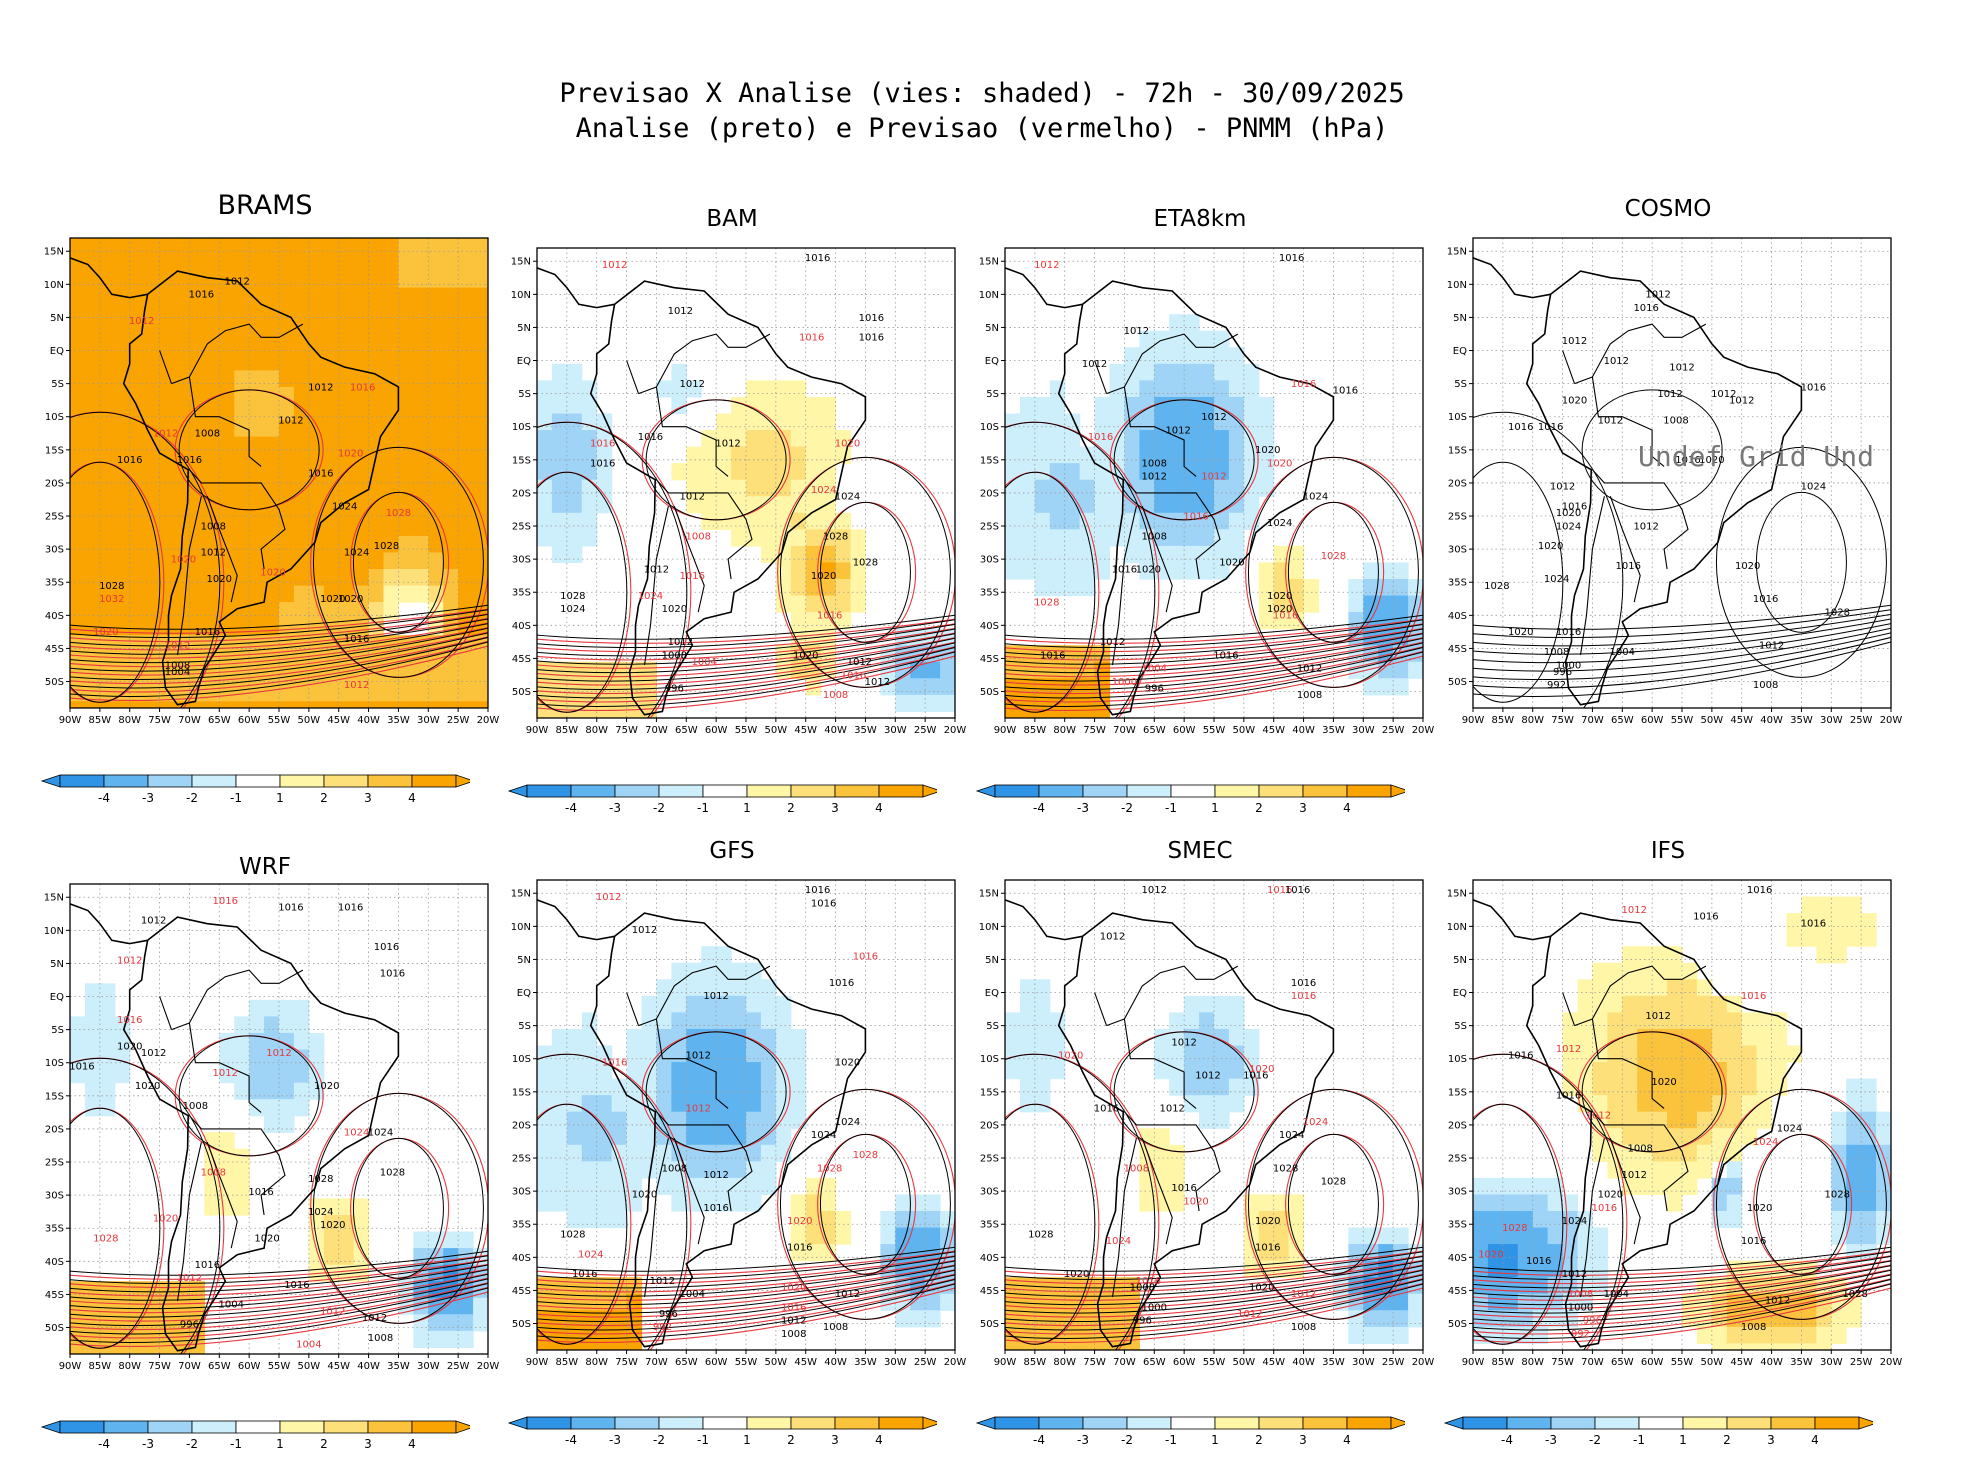 Image resolution: width=1964 pixels, height=1462 pixels. I want to click on x-tick-label: 80W, so click(1064, 1362).